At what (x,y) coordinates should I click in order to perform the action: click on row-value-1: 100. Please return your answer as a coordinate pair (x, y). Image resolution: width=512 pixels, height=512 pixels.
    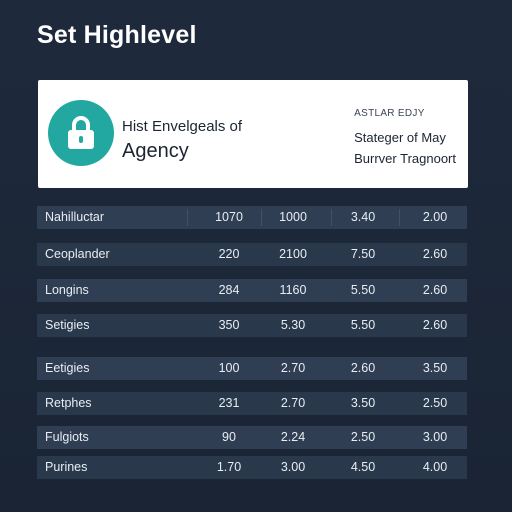
    Looking at the image, I should click on (229, 368).